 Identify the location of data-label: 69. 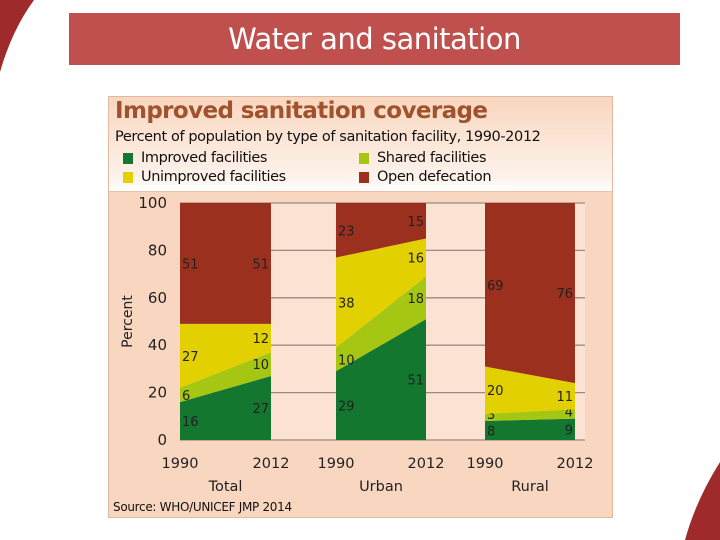
(495, 286).